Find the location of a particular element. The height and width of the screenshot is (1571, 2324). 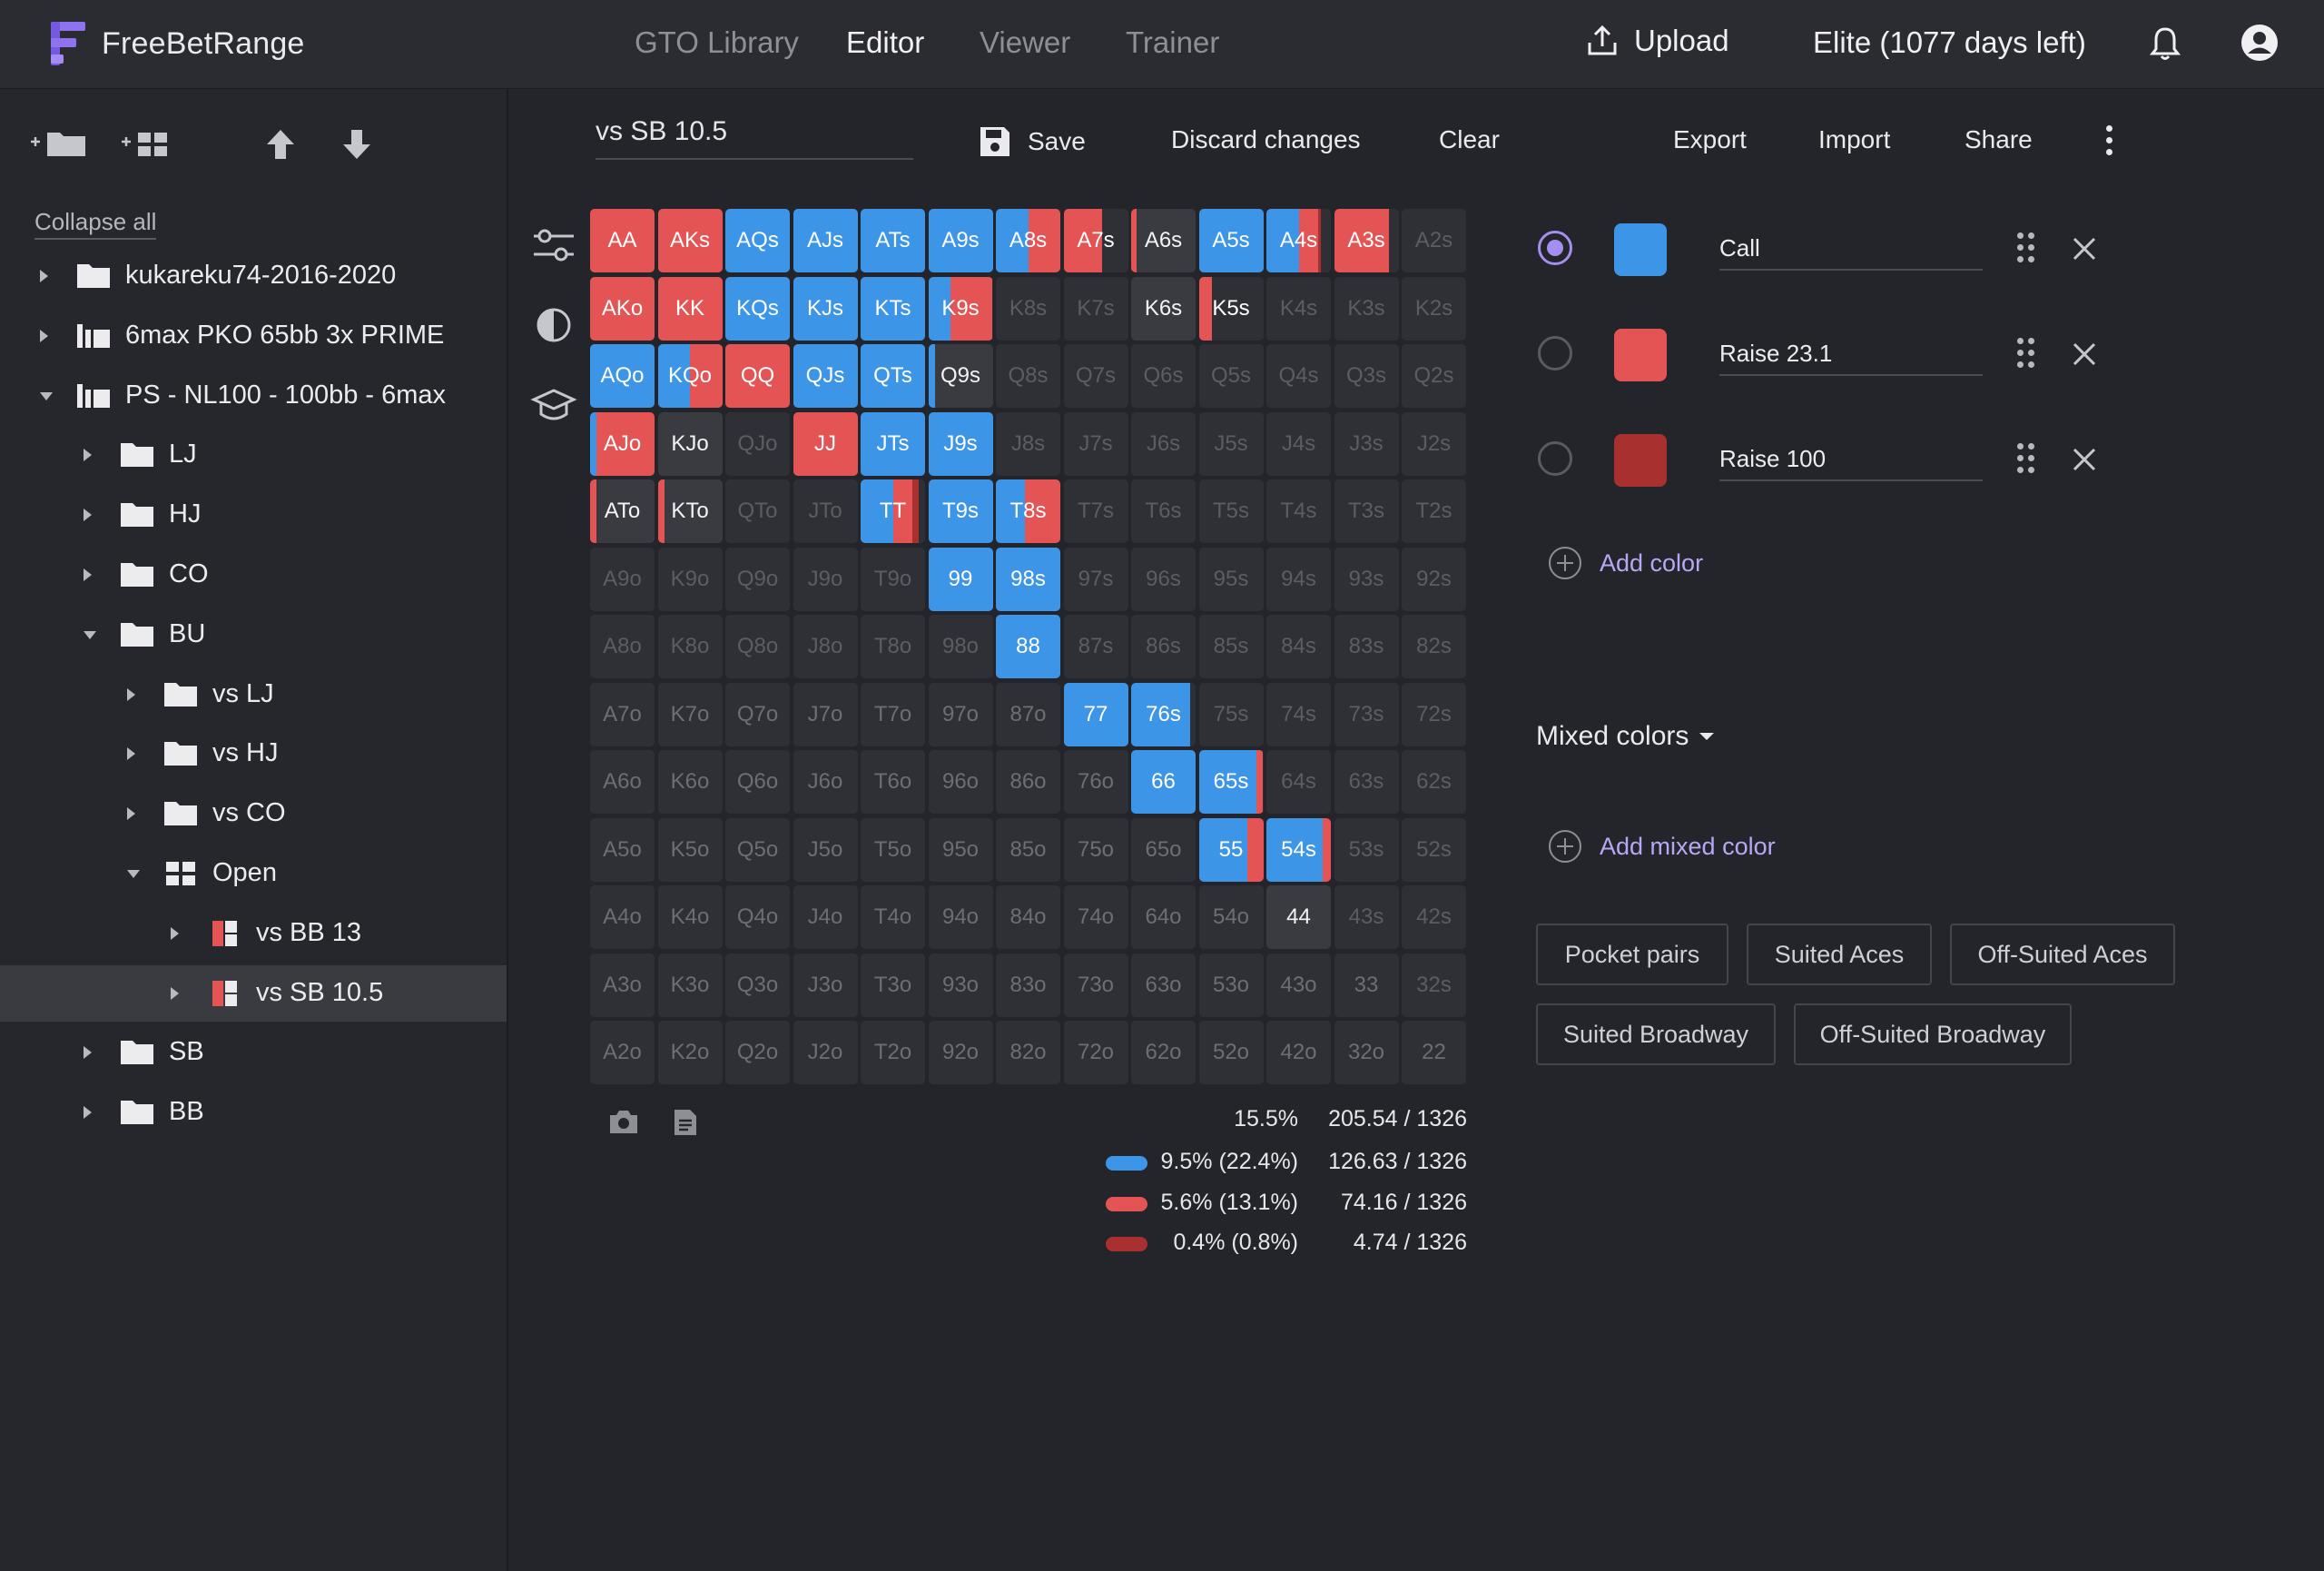

hand-cell: 43o is located at coordinates (1298, 985).